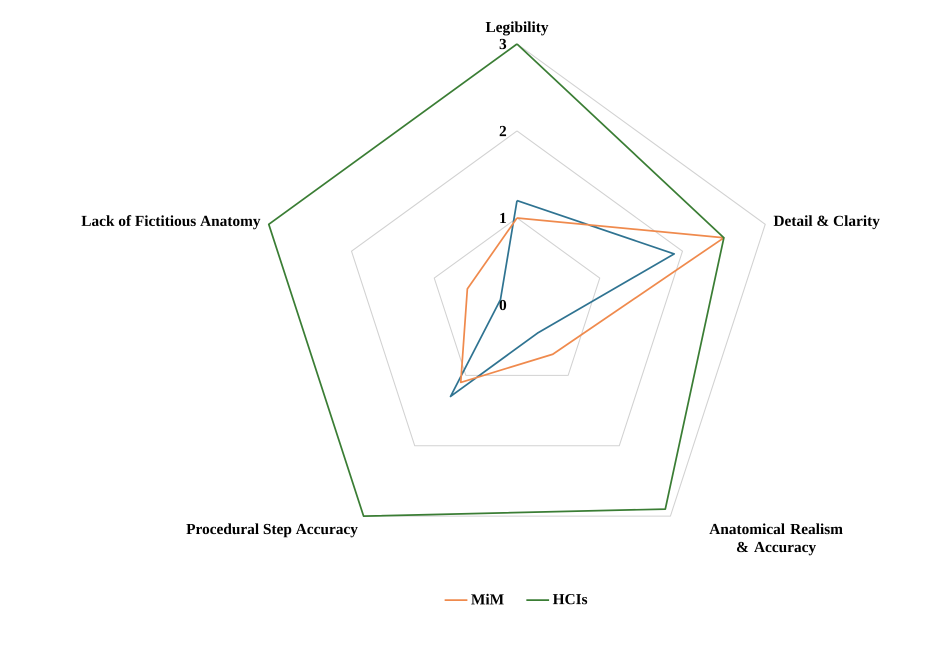 The height and width of the screenshot is (648, 929). Describe the element at coordinates (570, 599) in the screenshot. I see `legend-label: HCIs` at that location.